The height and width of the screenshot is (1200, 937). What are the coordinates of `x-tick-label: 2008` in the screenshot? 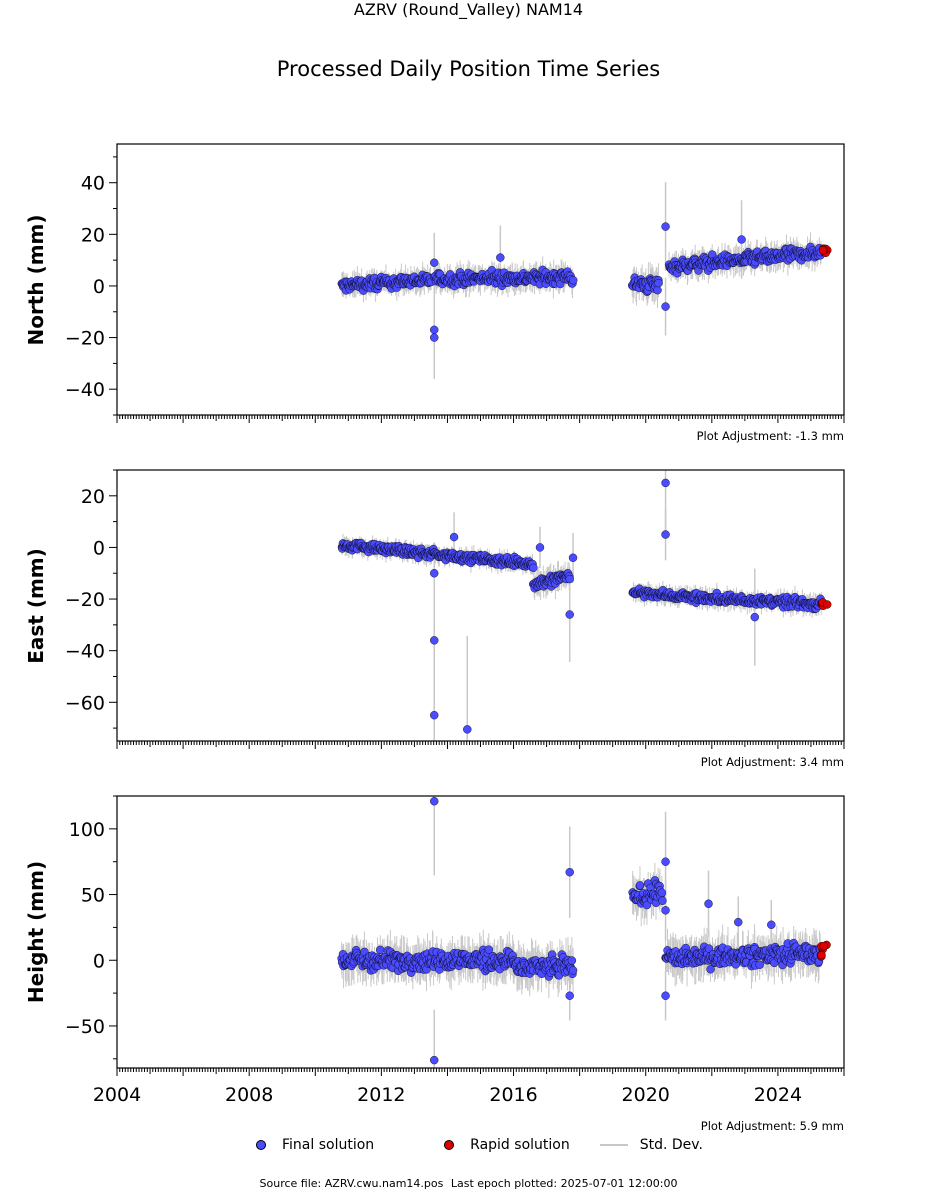 It's located at (249, 1095).